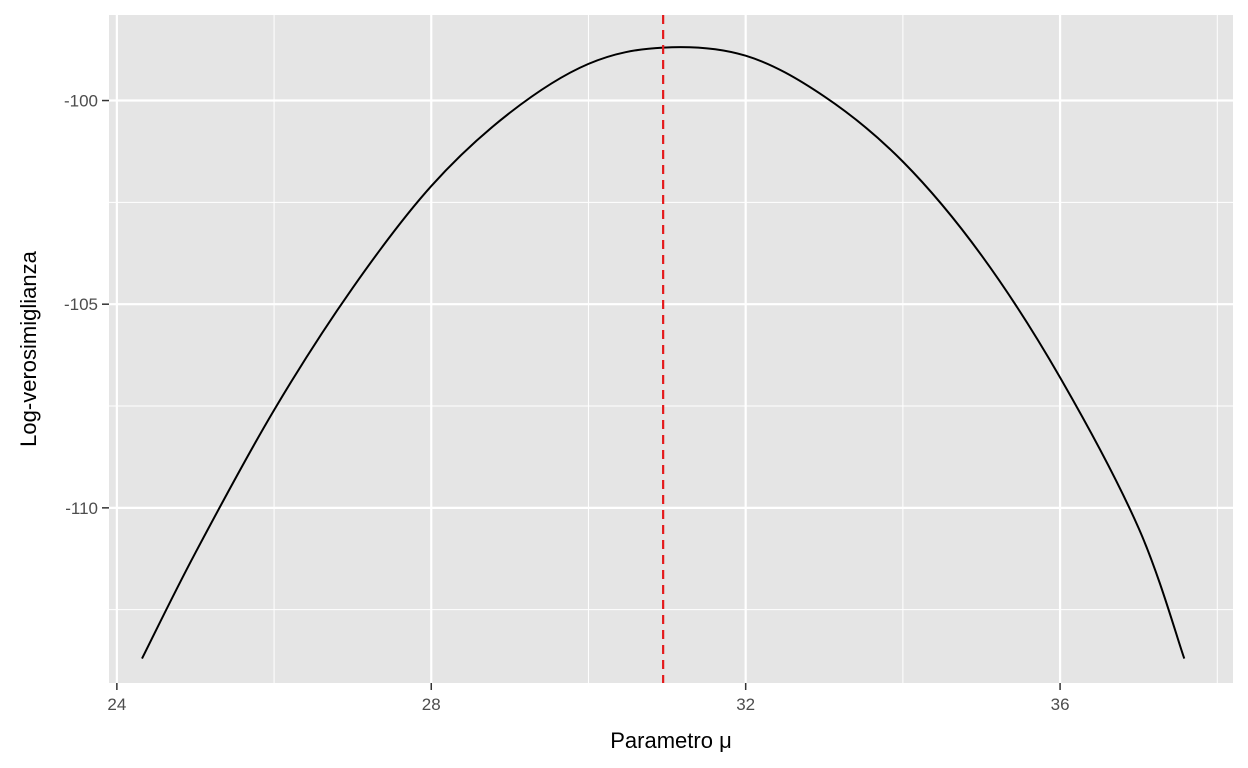 The image size is (1248, 768). What do you see at coordinates (81, 304) in the screenshot?
I see `y-tick-label: -105` at bounding box center [81, 304].